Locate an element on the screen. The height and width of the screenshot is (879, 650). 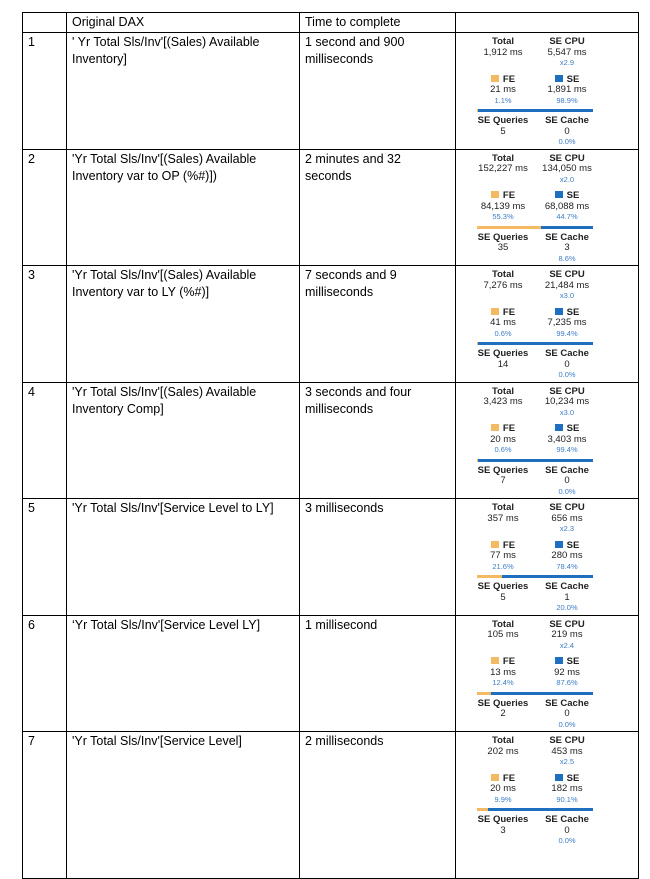
fe-value: 21 ms is located at coordinates (503, 89).